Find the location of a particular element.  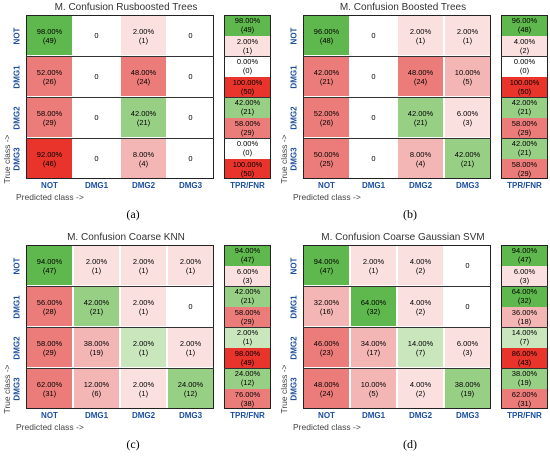

row-label: NOT is located at coordinates (294, 265).